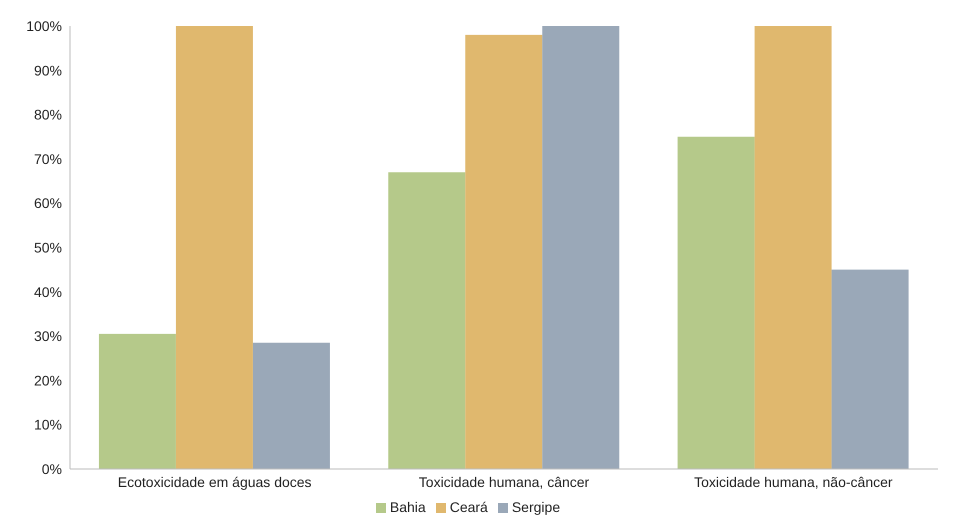 This screenshot has height=530, width=958. I want to click on y-tick-label: 30%, so click(48, 336).